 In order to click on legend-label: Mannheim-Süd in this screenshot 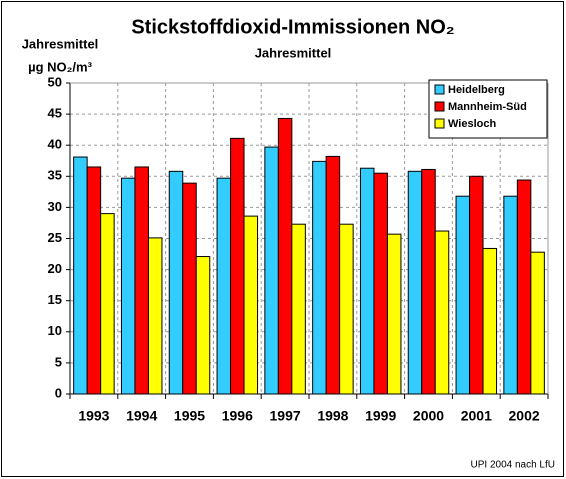, I will do `click(487, 107)`.